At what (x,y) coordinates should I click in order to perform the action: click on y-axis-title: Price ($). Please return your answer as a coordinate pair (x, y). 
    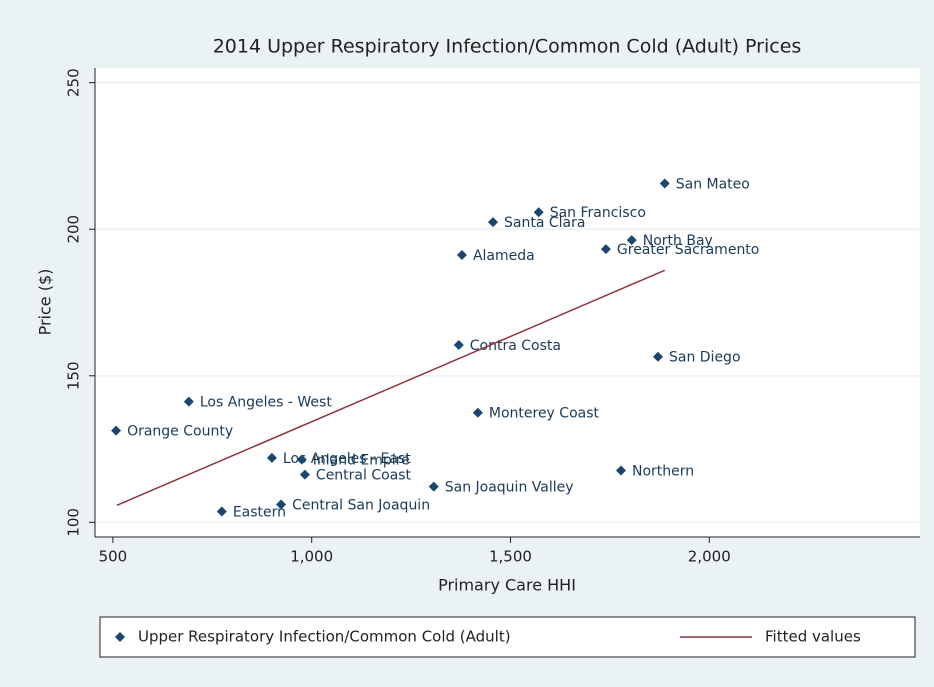
    Looking at the image, I should click on (45, 302).